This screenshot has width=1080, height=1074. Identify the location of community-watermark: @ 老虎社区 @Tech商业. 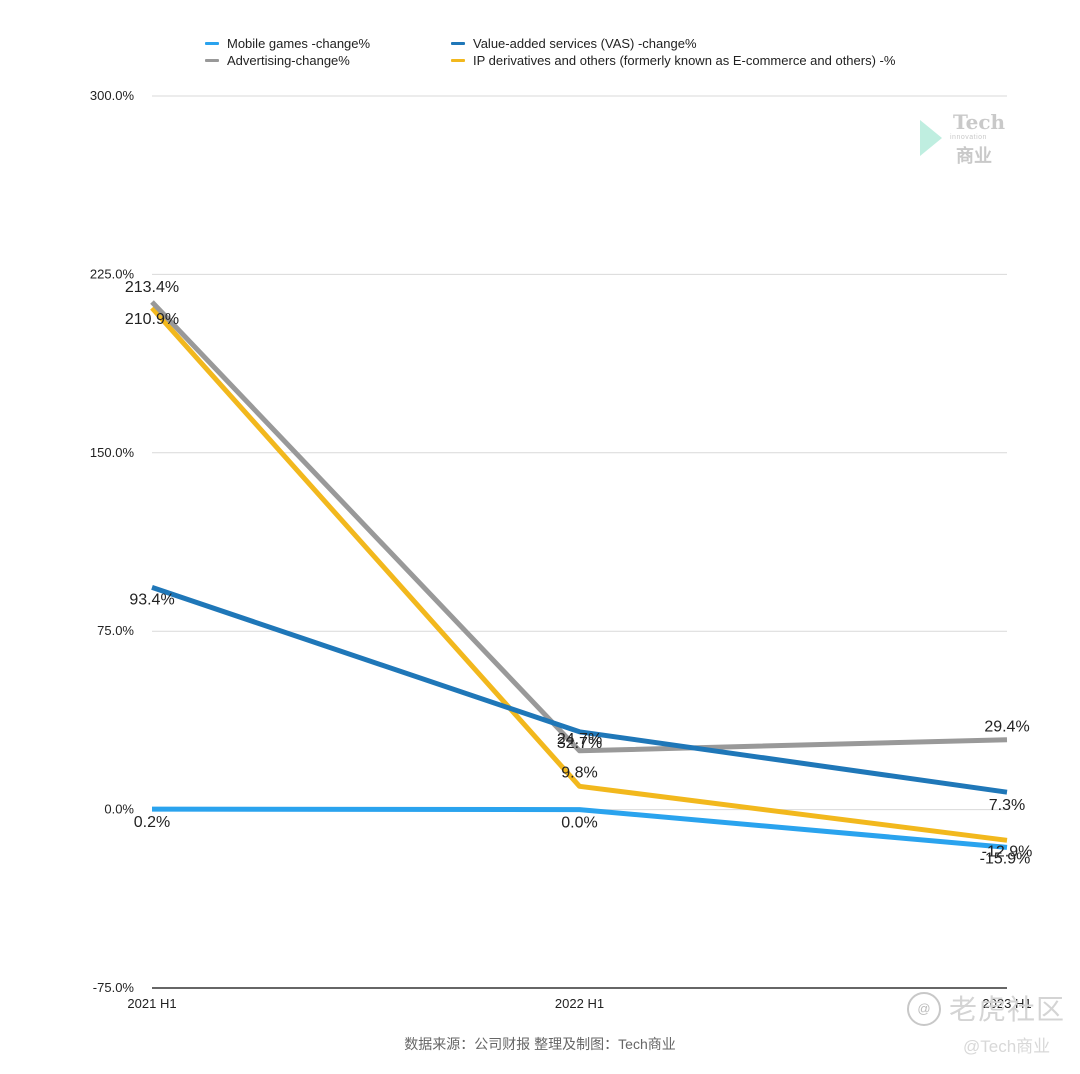
(990, 1023).